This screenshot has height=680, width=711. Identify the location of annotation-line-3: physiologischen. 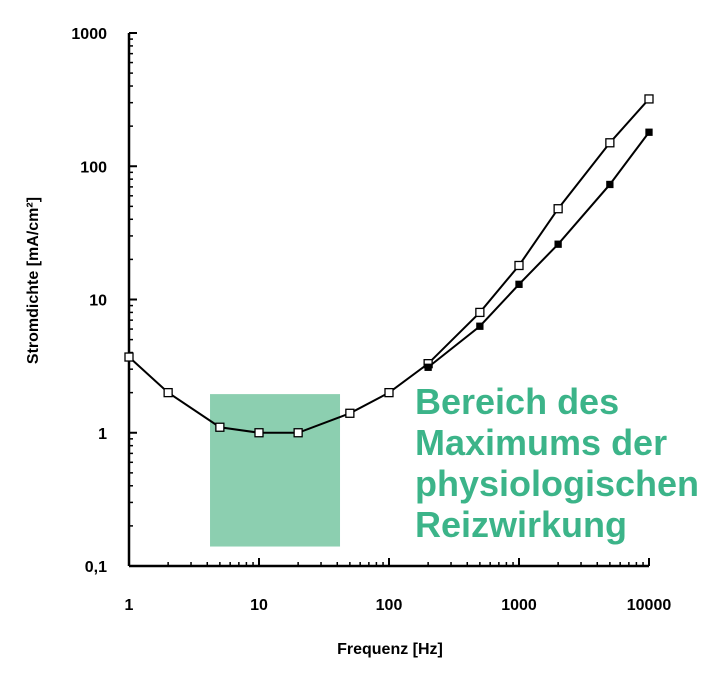
(557, 483).